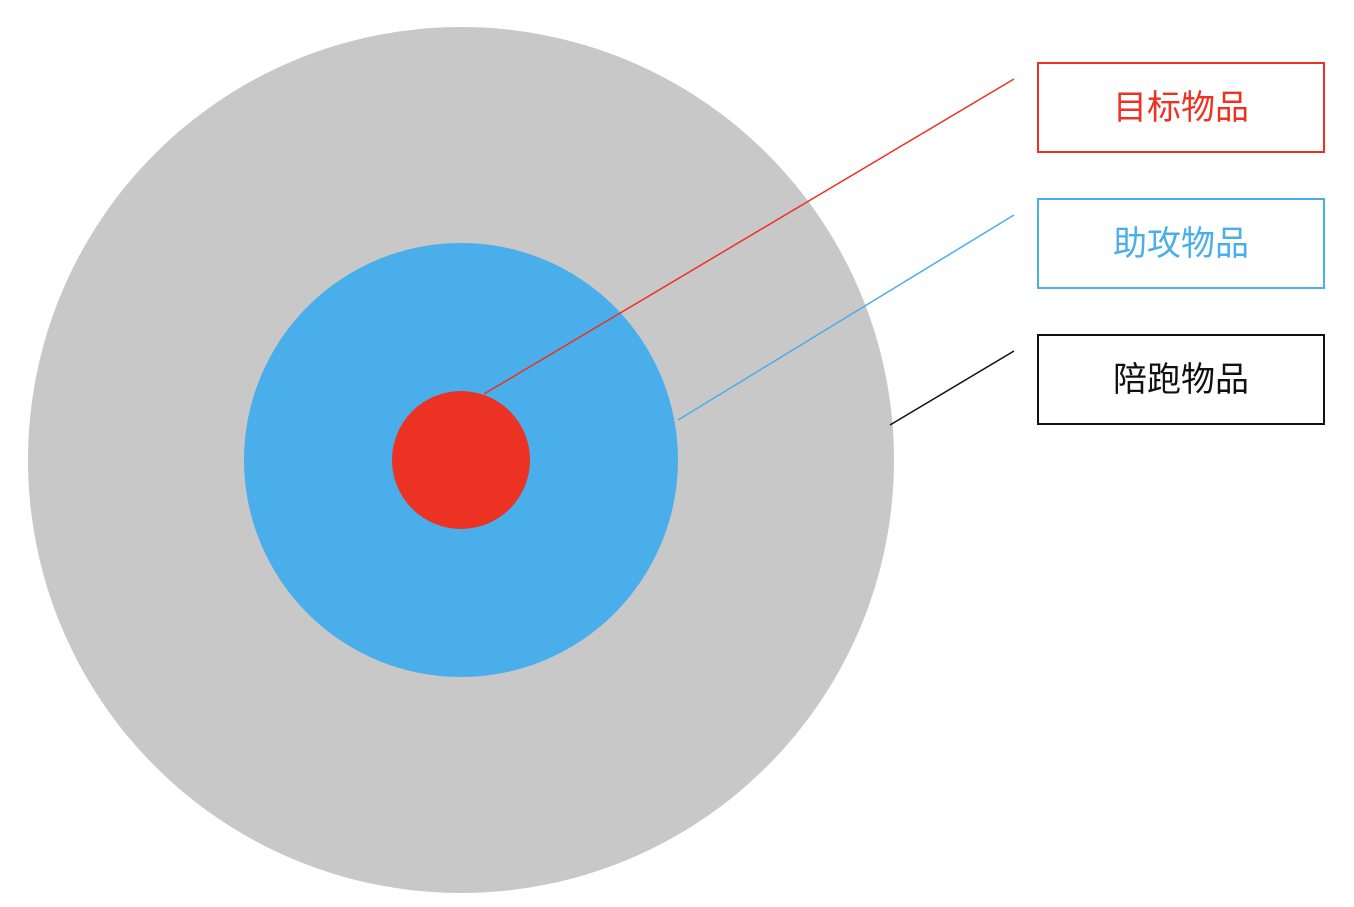 This screenshot has width=1354, height=907. Describe the element at coordinates (461, 460) in the screenshot. I see `inner-circle-target` at that location.